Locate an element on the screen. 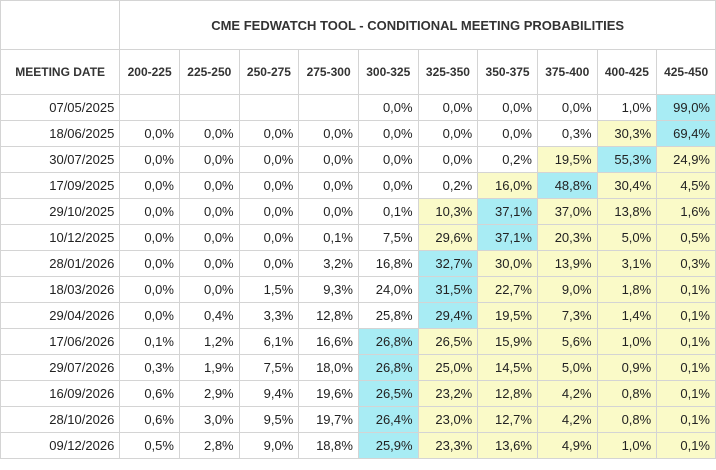 The image size is (716, 470). range-header: 300-325 is located at coordinates (388, 72).